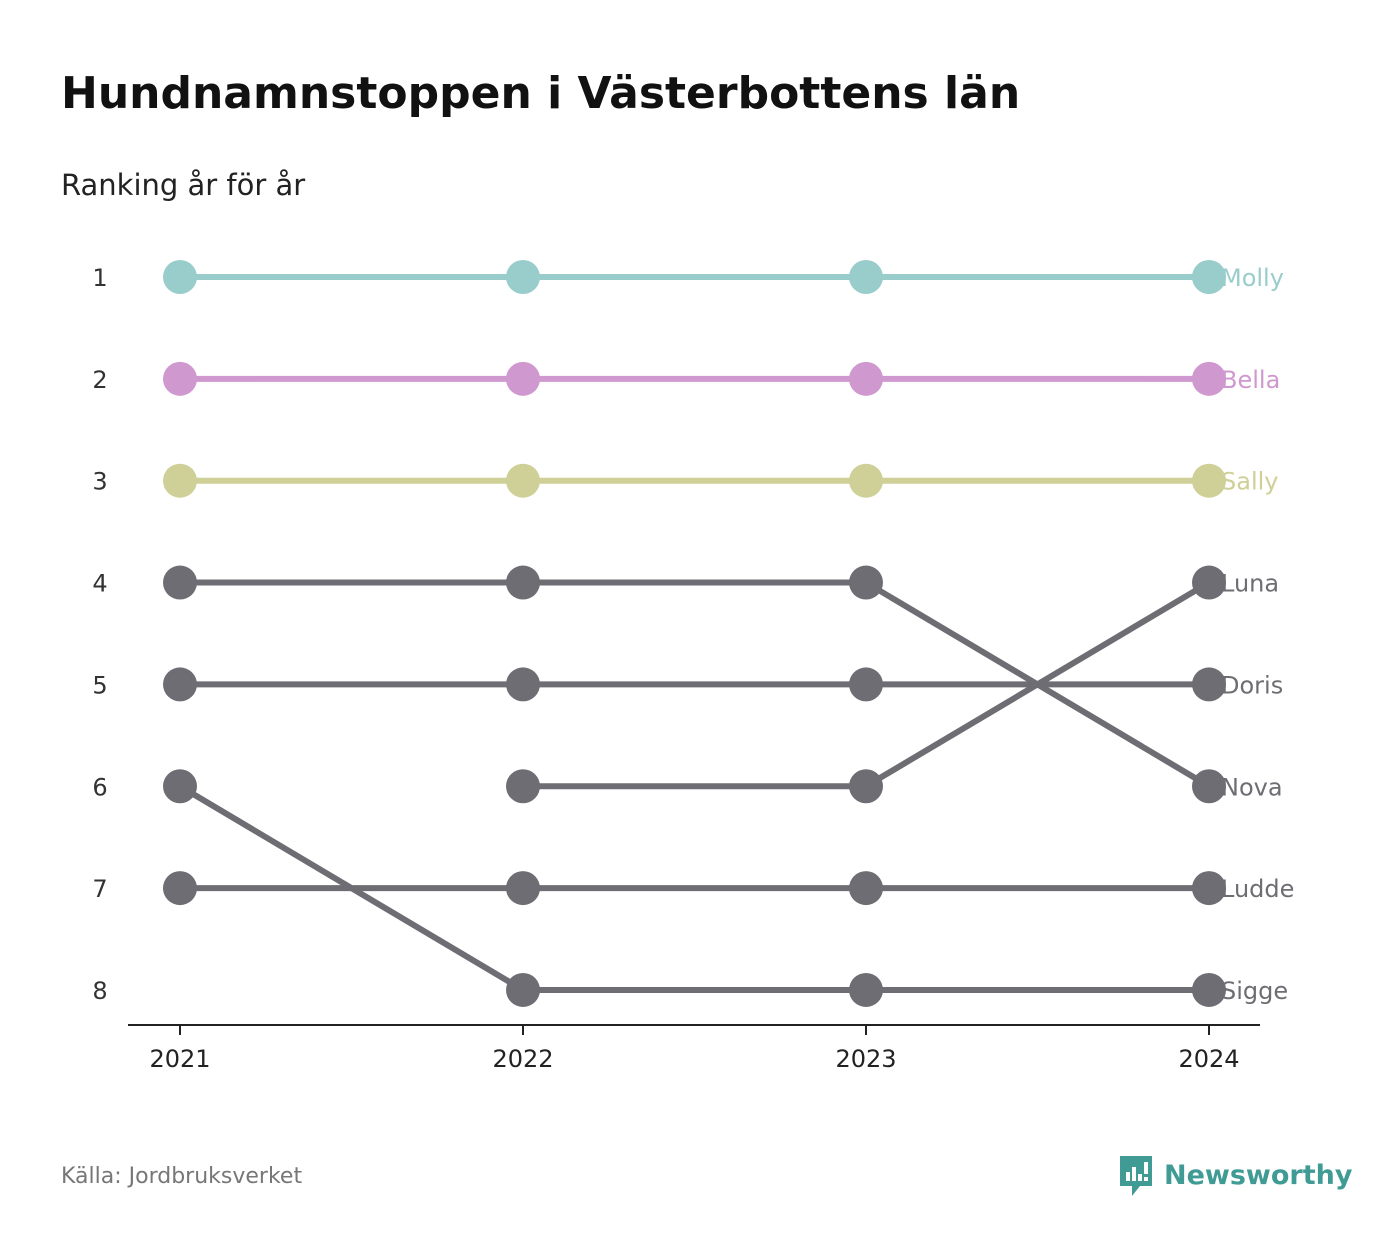 The image size is (1400, 1258). I want to click on y-axis-ticks: 1 2 3 4 5 6 7 8, so click(99, 634).